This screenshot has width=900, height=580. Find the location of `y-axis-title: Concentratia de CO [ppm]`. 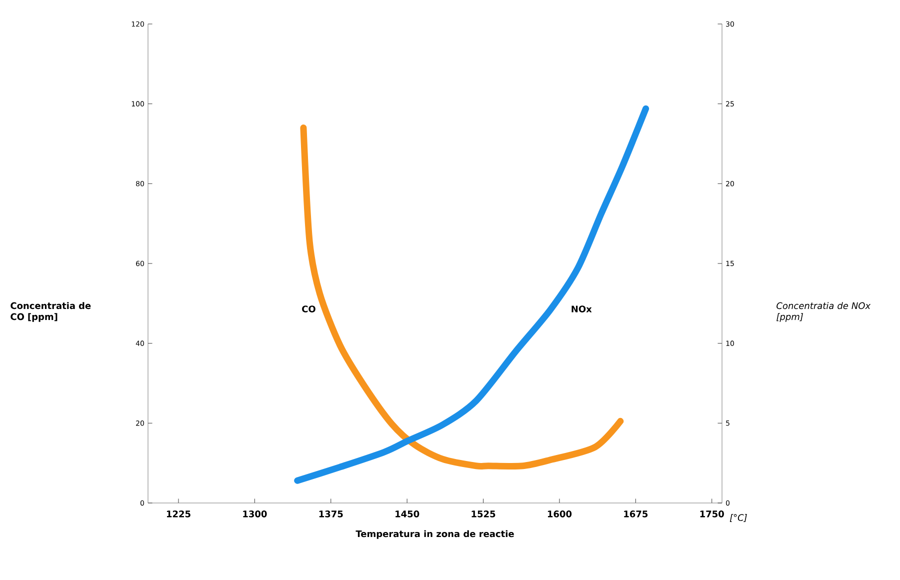

y-axis-title: Concentratia de CO [ppm] is located at coordinates (50, 312).